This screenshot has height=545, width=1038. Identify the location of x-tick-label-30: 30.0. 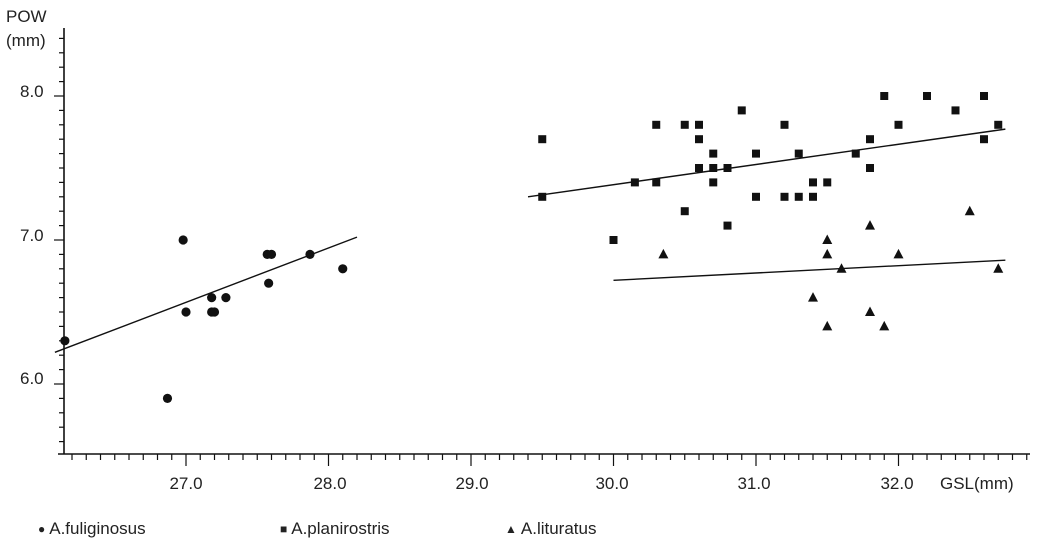
(611, 483).